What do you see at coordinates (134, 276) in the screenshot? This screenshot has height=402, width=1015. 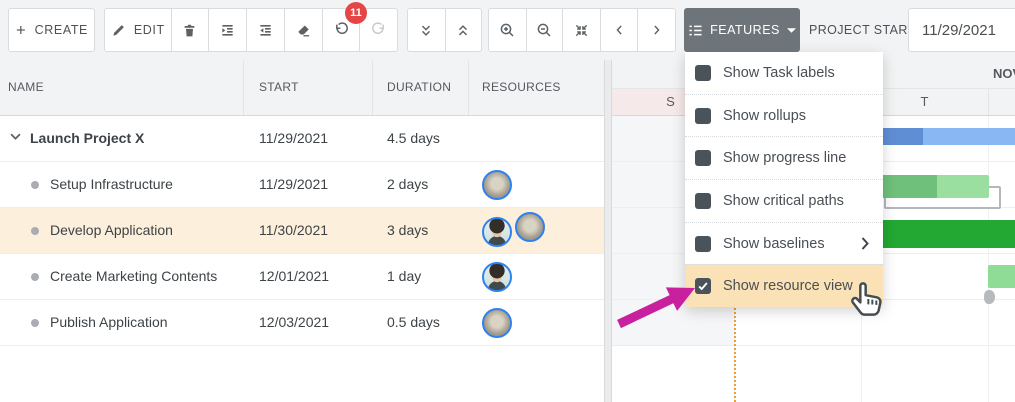 I see `task-name: Create Marketing Contents` at bounding box center [134, 276].